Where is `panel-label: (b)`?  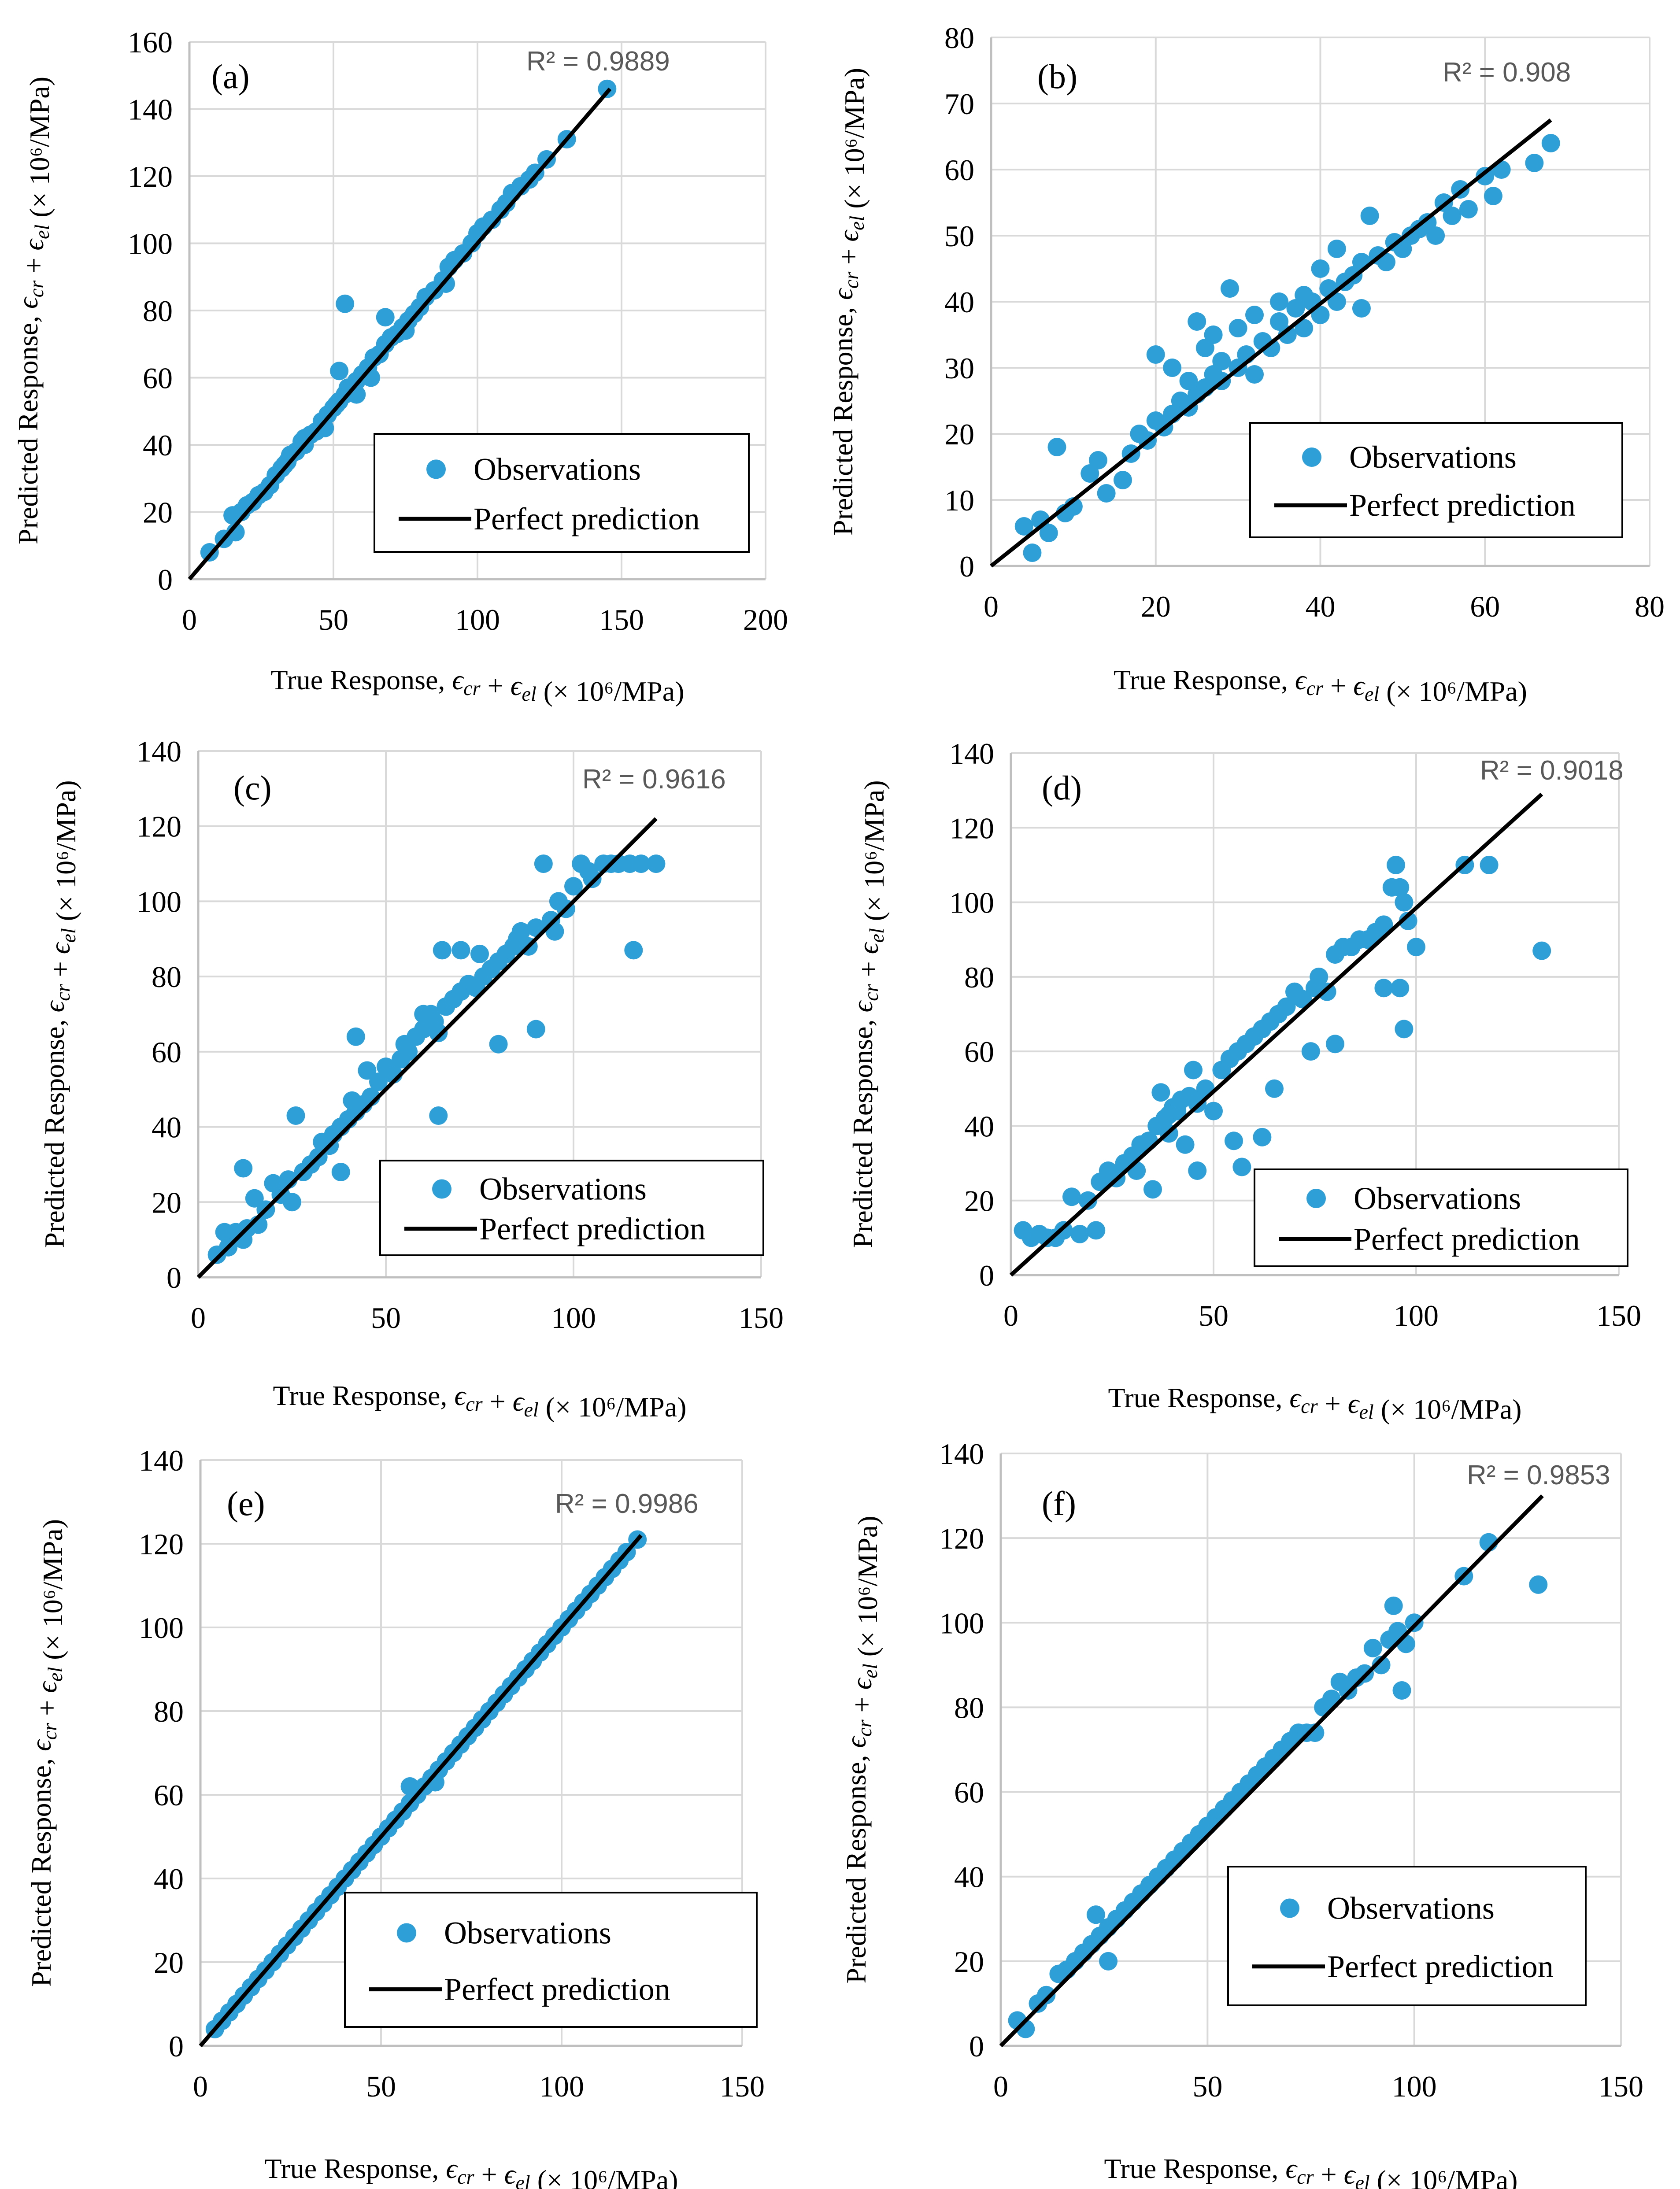
panel-label: (b) is located at coordinates (1057, 76).